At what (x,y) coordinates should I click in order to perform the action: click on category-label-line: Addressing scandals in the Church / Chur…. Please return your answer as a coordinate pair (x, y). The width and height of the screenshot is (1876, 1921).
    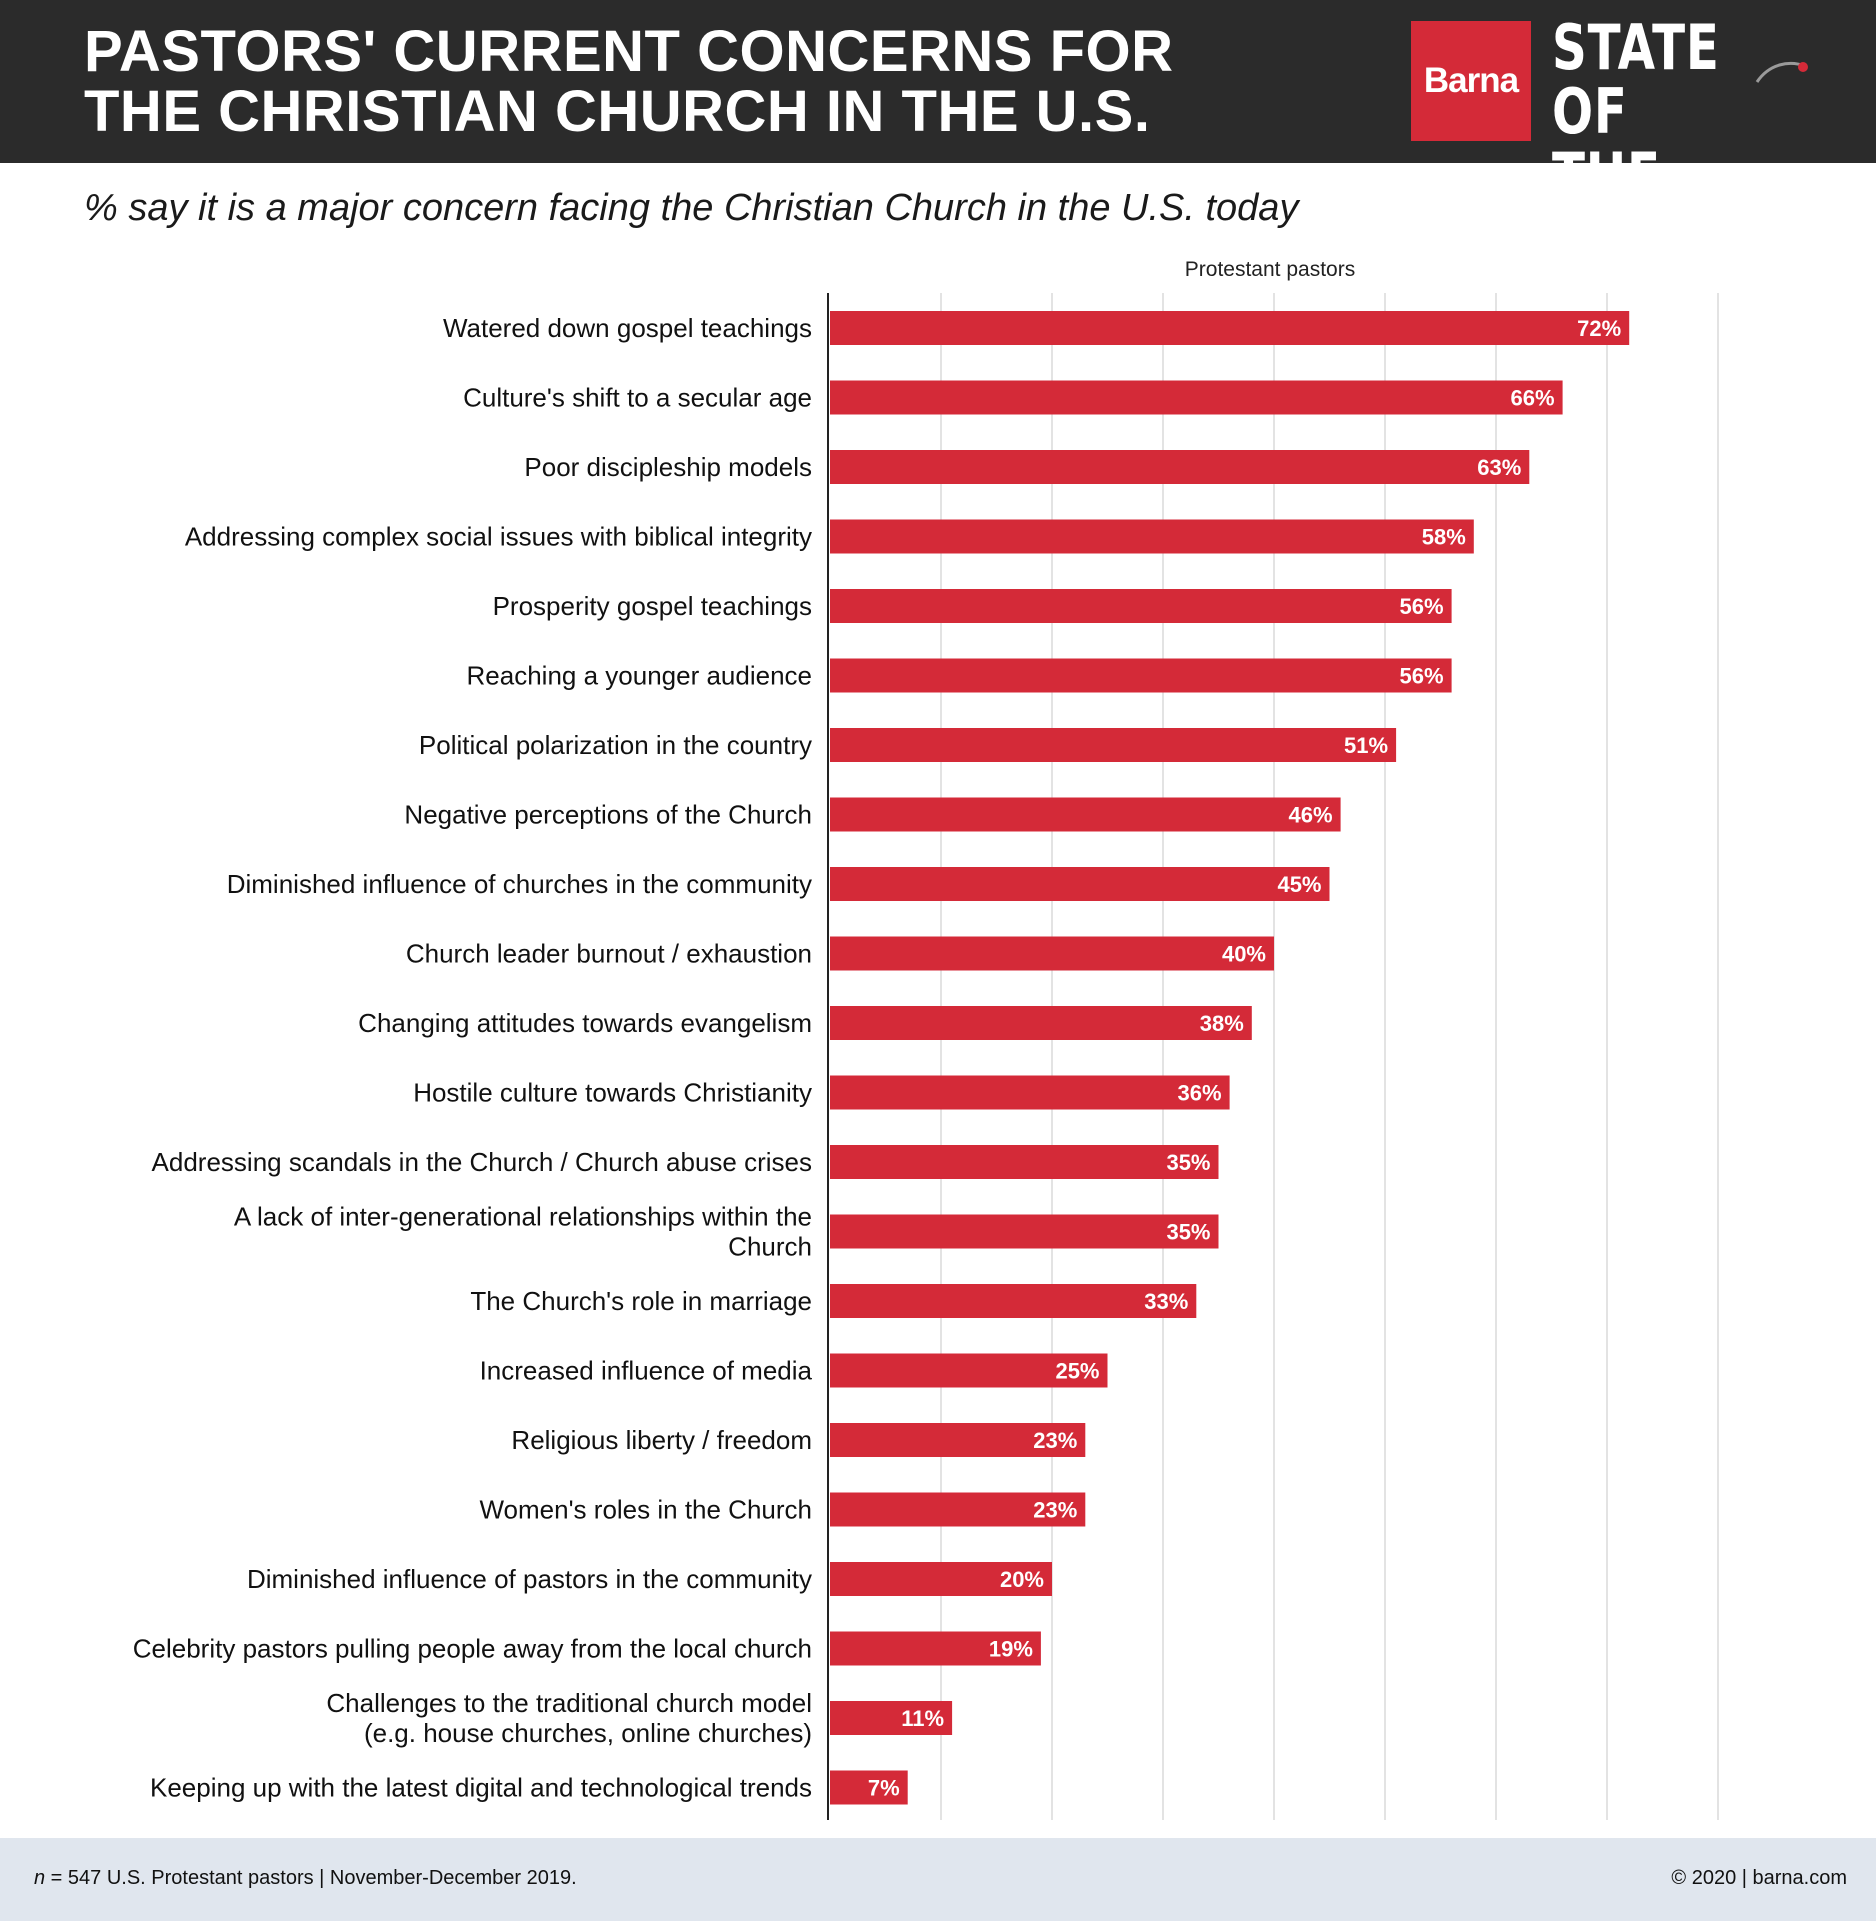
    Looking at the image, I should click on (482, 1162).